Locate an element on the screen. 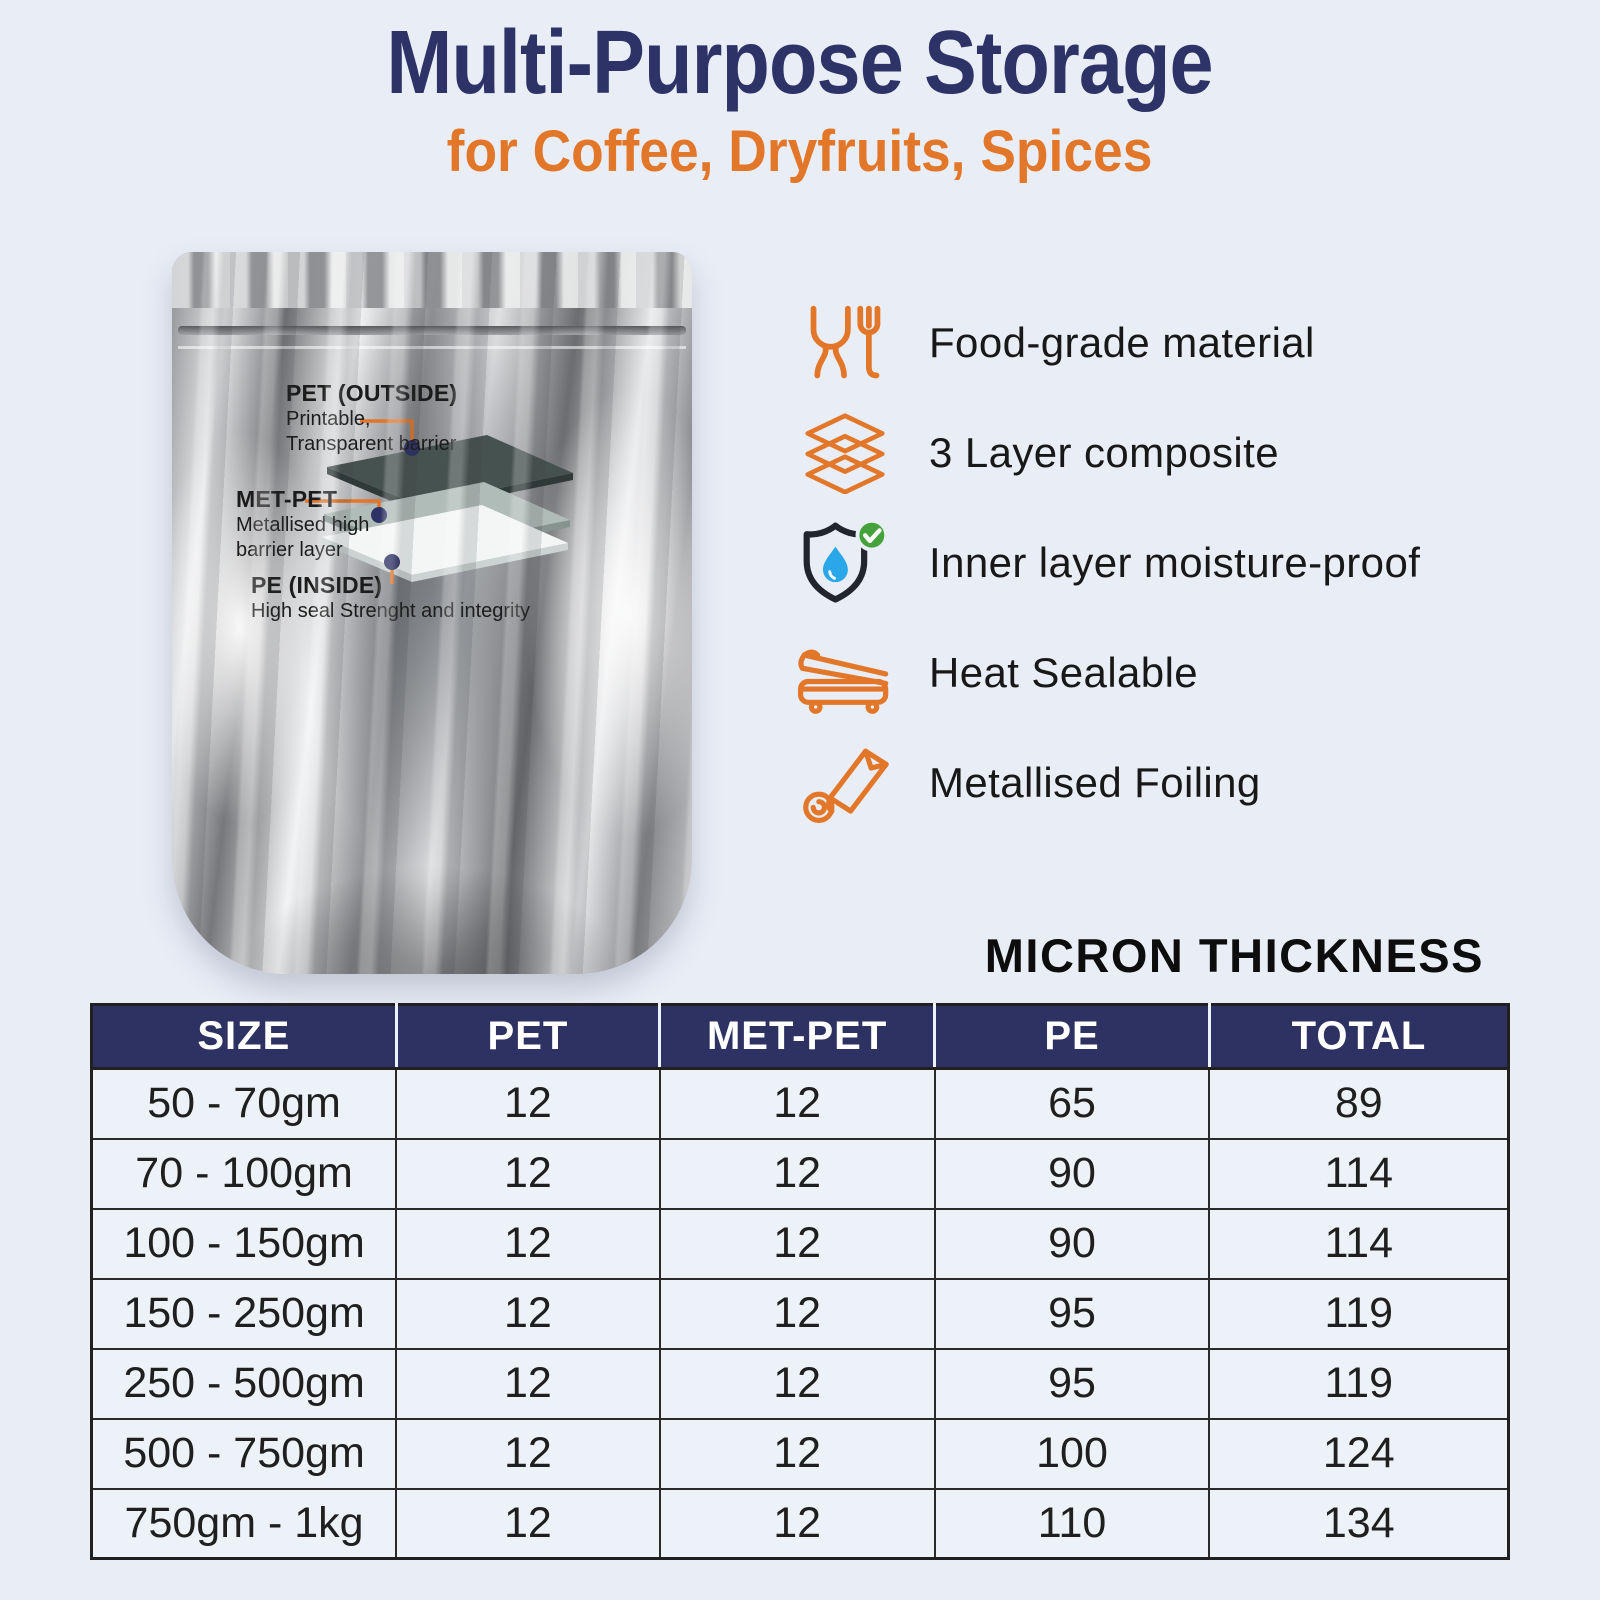 Image resolution: width=1600 pixels, height=1600 pixels. table-row: 50 - 70gm 12 12 65 89 is located at coordinates (800, 1103).